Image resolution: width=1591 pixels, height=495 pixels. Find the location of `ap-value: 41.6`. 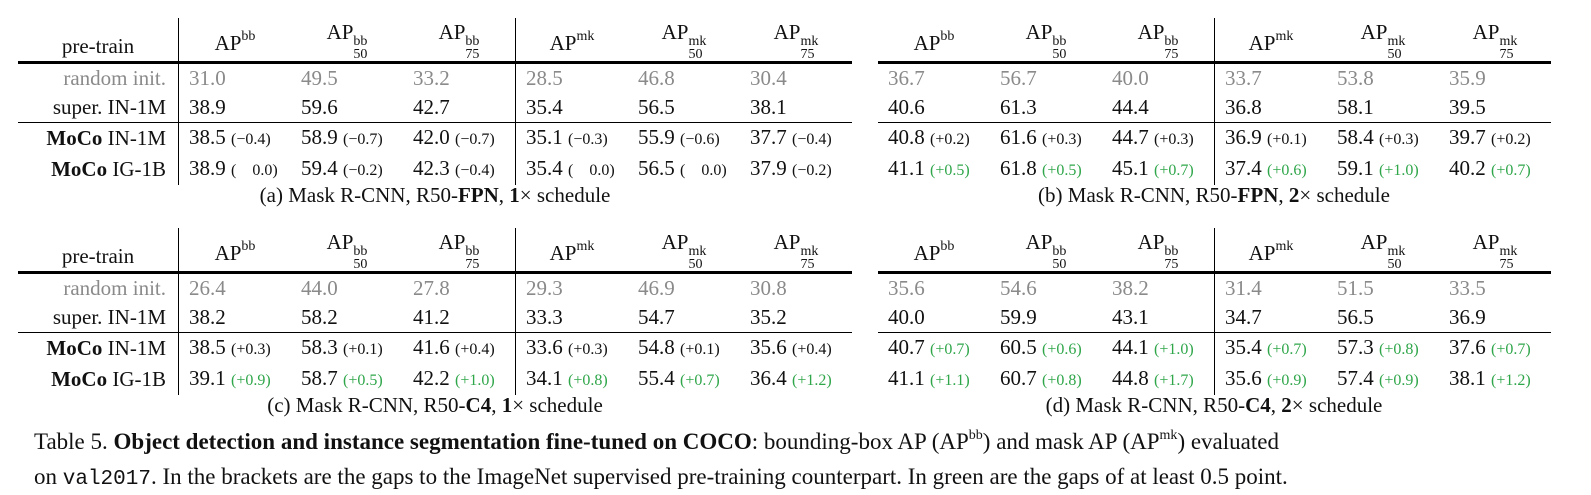

ap-value: 41.6 is located at coordinates (431, 347).